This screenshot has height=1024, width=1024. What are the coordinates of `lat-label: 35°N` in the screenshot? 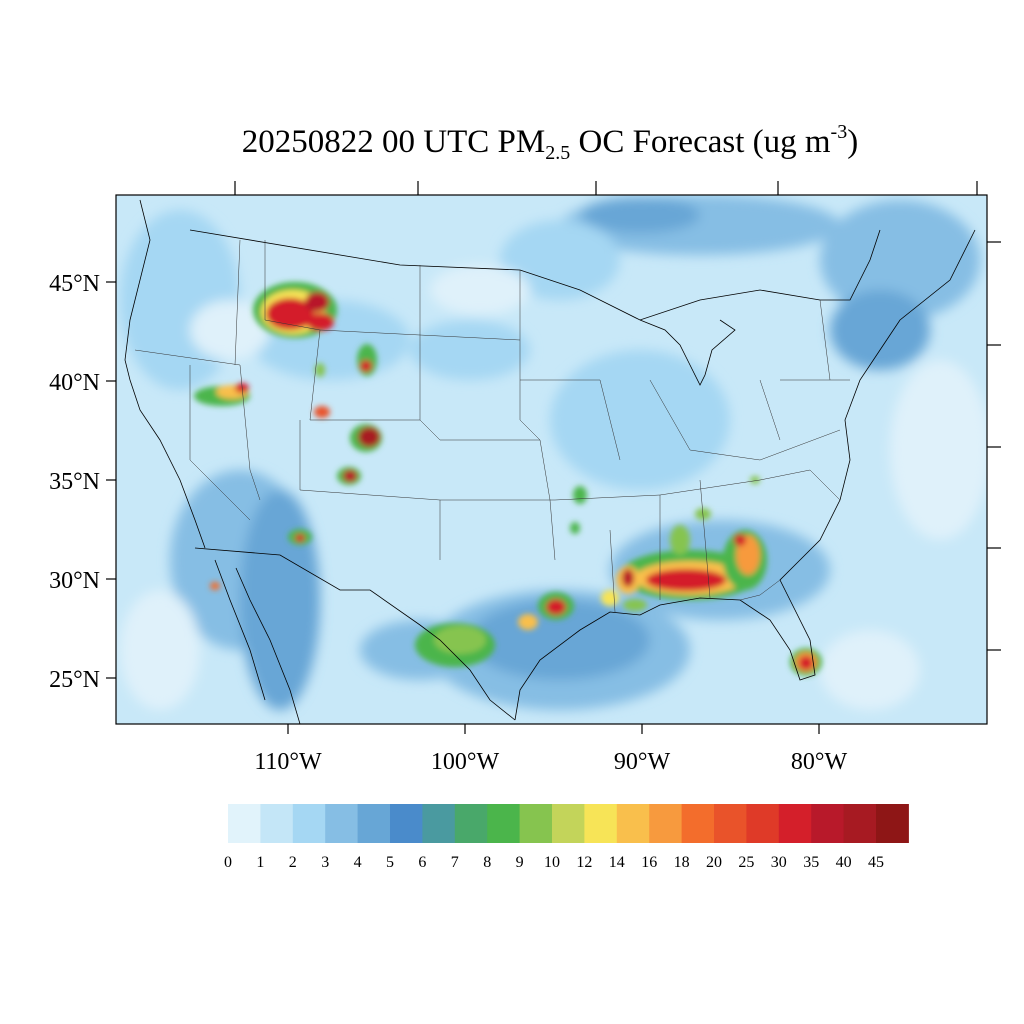 It's located at (74, 482).